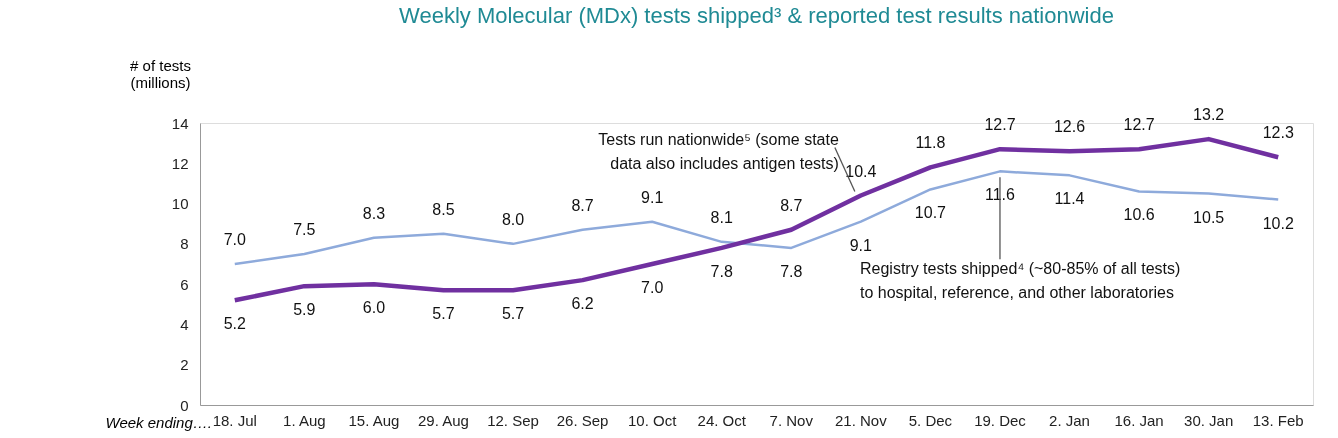 Image resolution: width=1338 pixels, height=438 pixels. Describe the element at coordinates (756, 15) in the screenshot. I see `chart-title: Weekly Molecular (MDx) tests shipped³ & reported test results nationwide` at that location.